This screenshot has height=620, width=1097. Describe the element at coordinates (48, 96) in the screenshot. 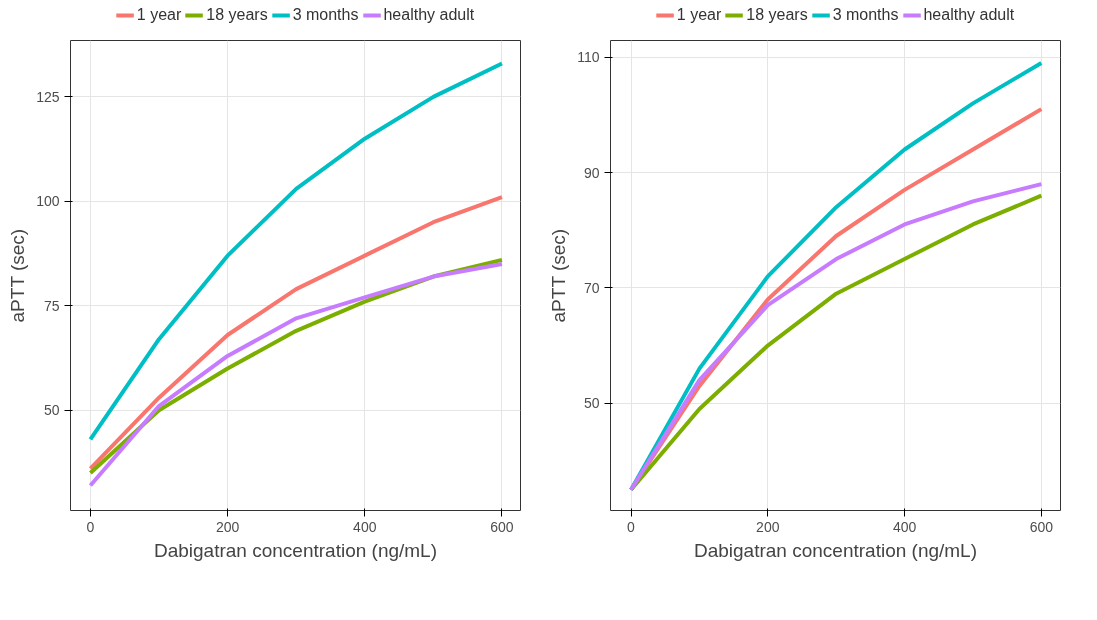

I see `y-tick-label: 125` at that location.